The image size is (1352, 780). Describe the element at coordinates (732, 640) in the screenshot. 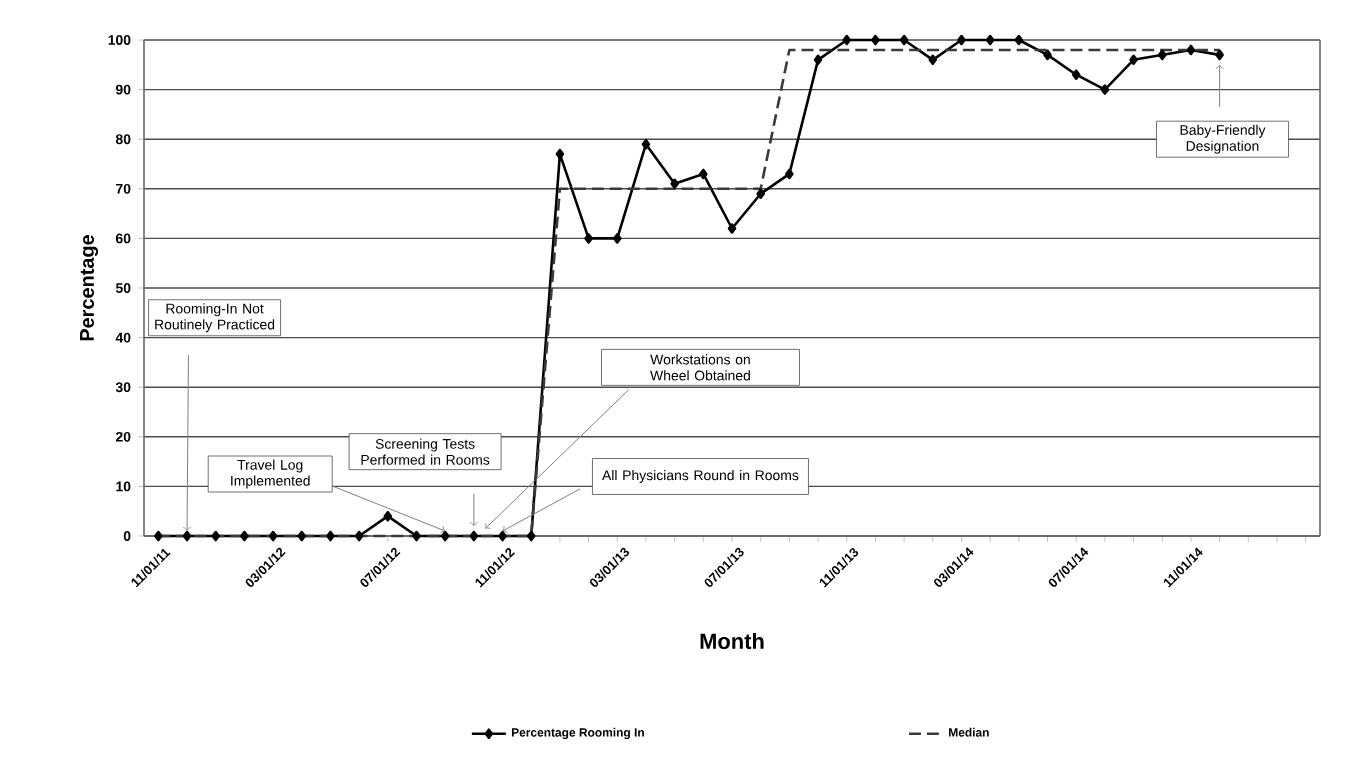

I see `x-axis-title: Month` at that location.